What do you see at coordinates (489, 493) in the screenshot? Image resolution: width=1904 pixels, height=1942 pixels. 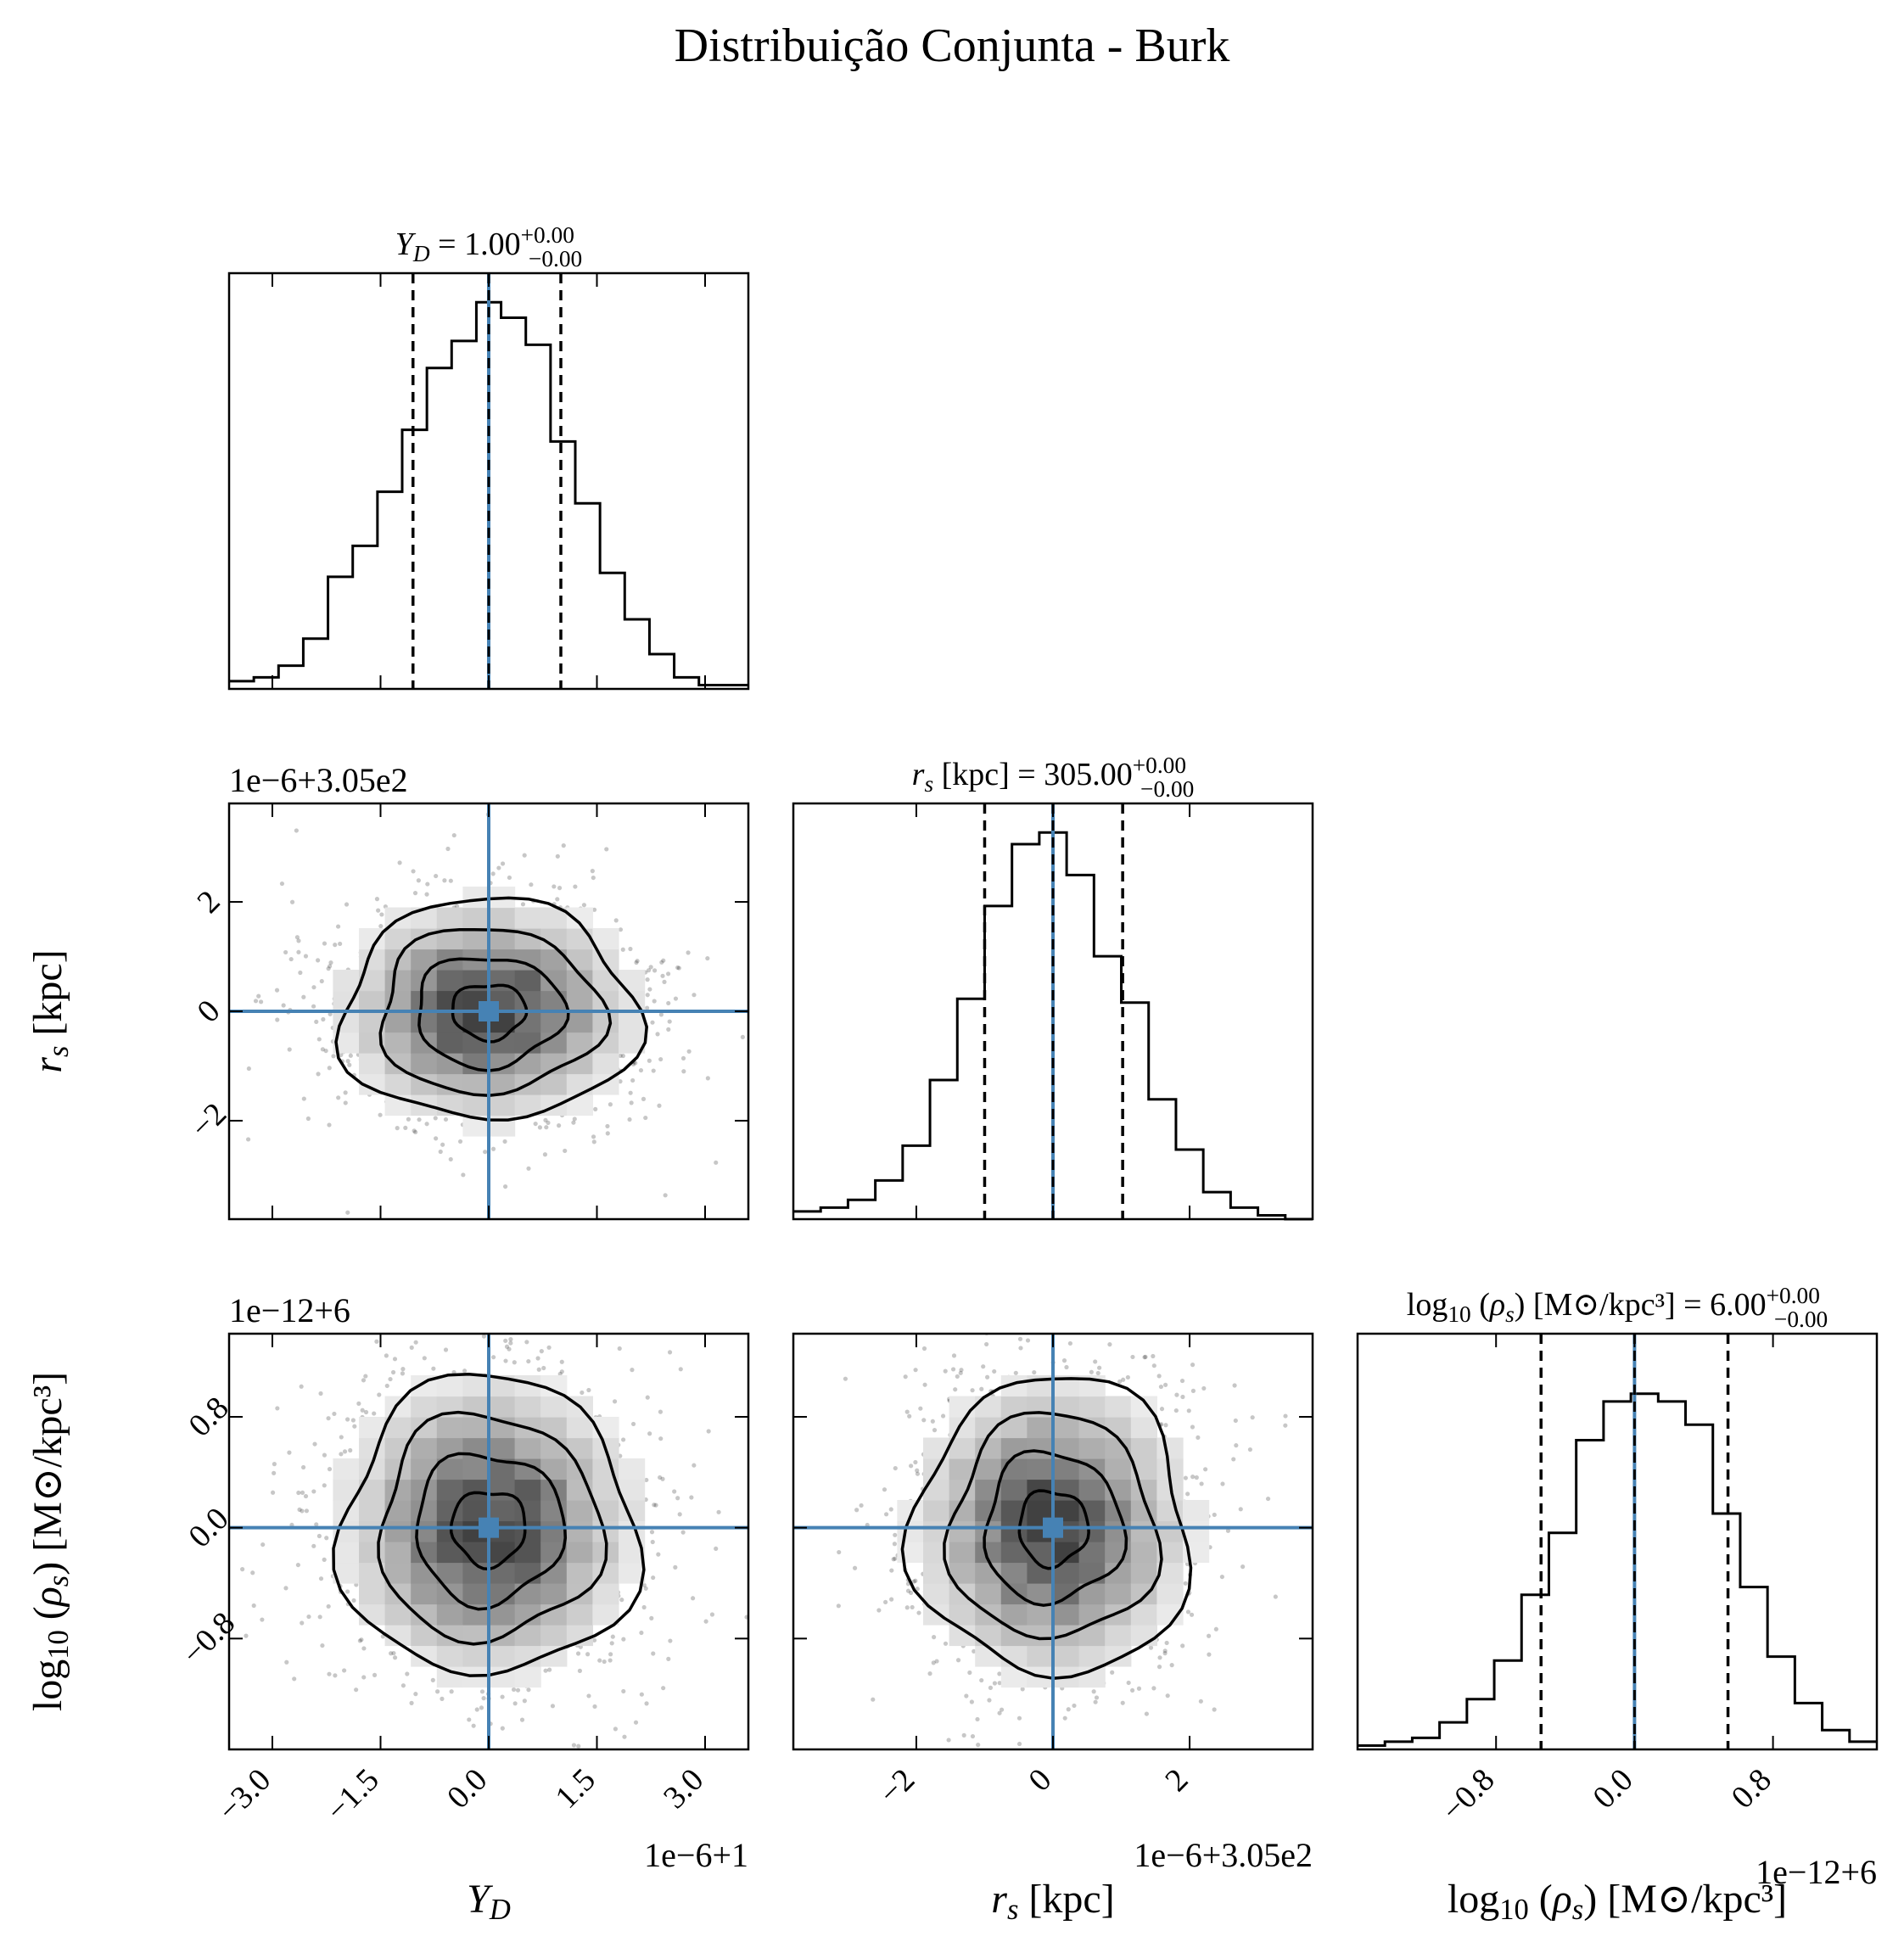 I see `histogram-step` at bounding box center [489, 493].